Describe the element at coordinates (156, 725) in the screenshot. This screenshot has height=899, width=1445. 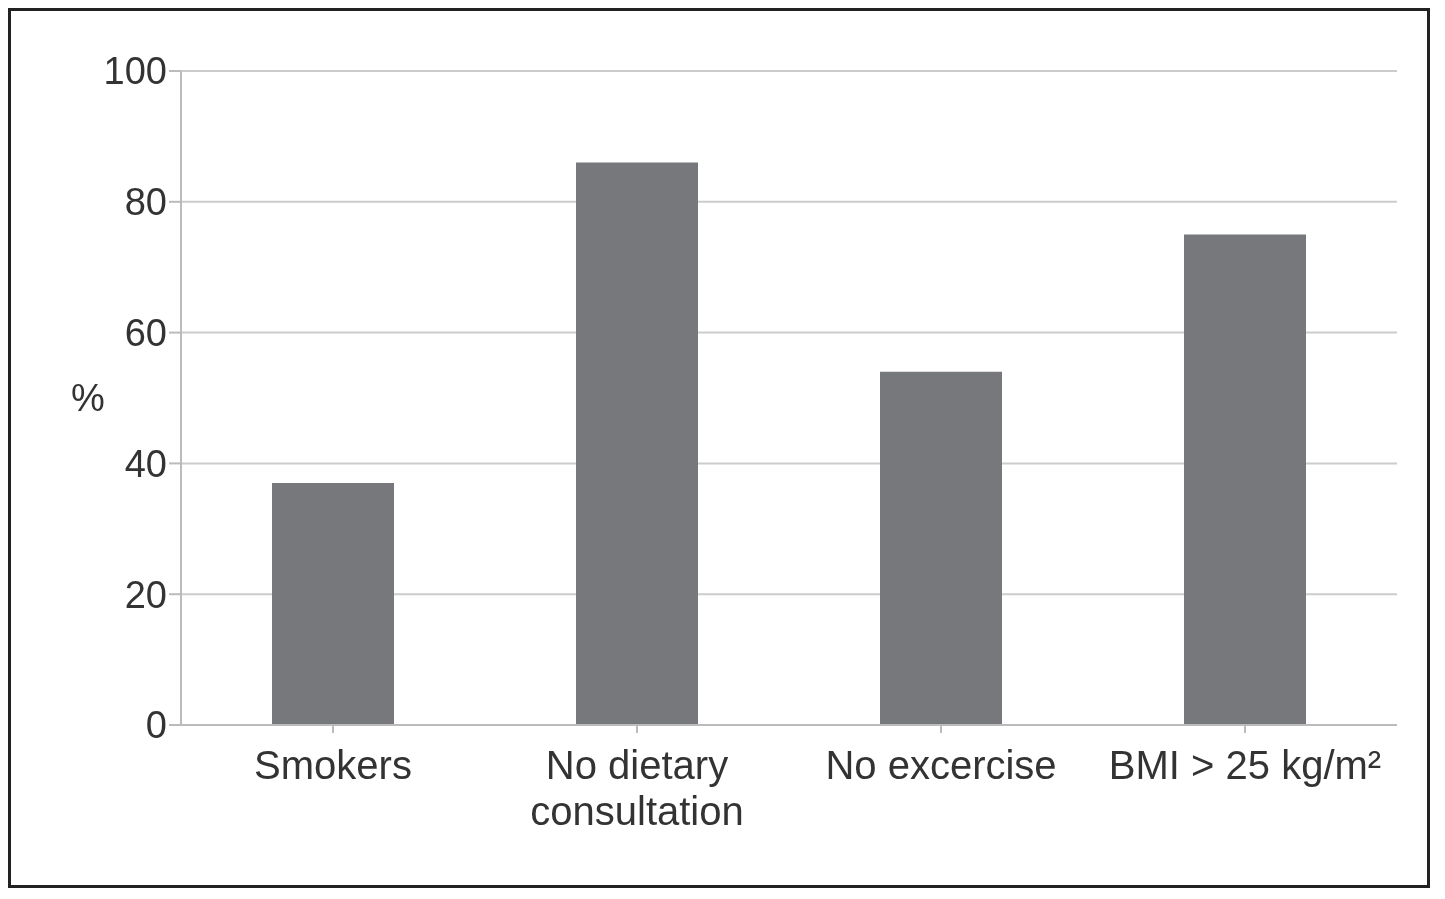
I see `y-tick-label: 0` at that location.